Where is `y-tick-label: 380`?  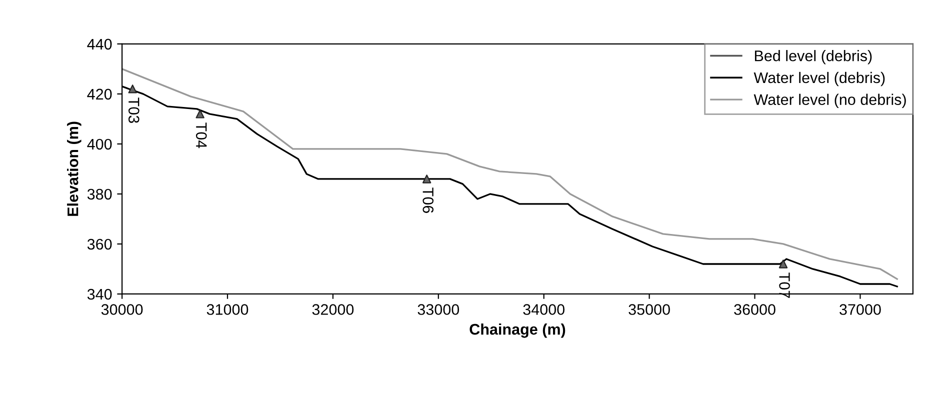 y-tick-label: 380 is located at coordinates (99, 194).